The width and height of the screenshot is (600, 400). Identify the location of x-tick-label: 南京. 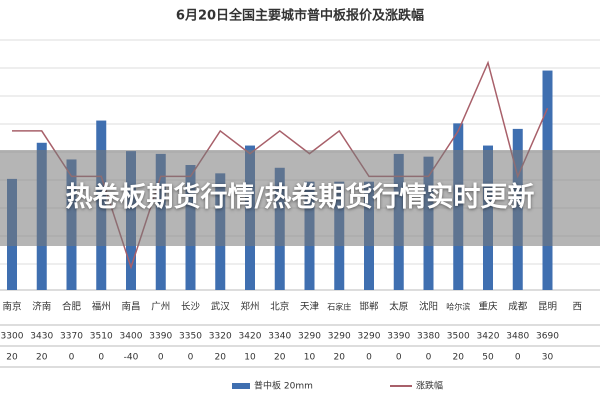
(11, 307).